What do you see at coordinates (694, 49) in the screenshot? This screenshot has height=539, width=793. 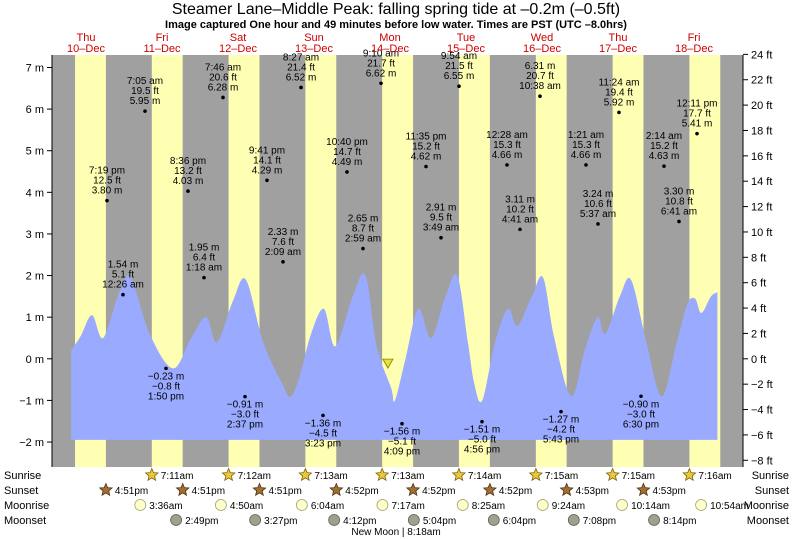 I see `day-date-label: 18–Dec` at bounding box center [694, 49].